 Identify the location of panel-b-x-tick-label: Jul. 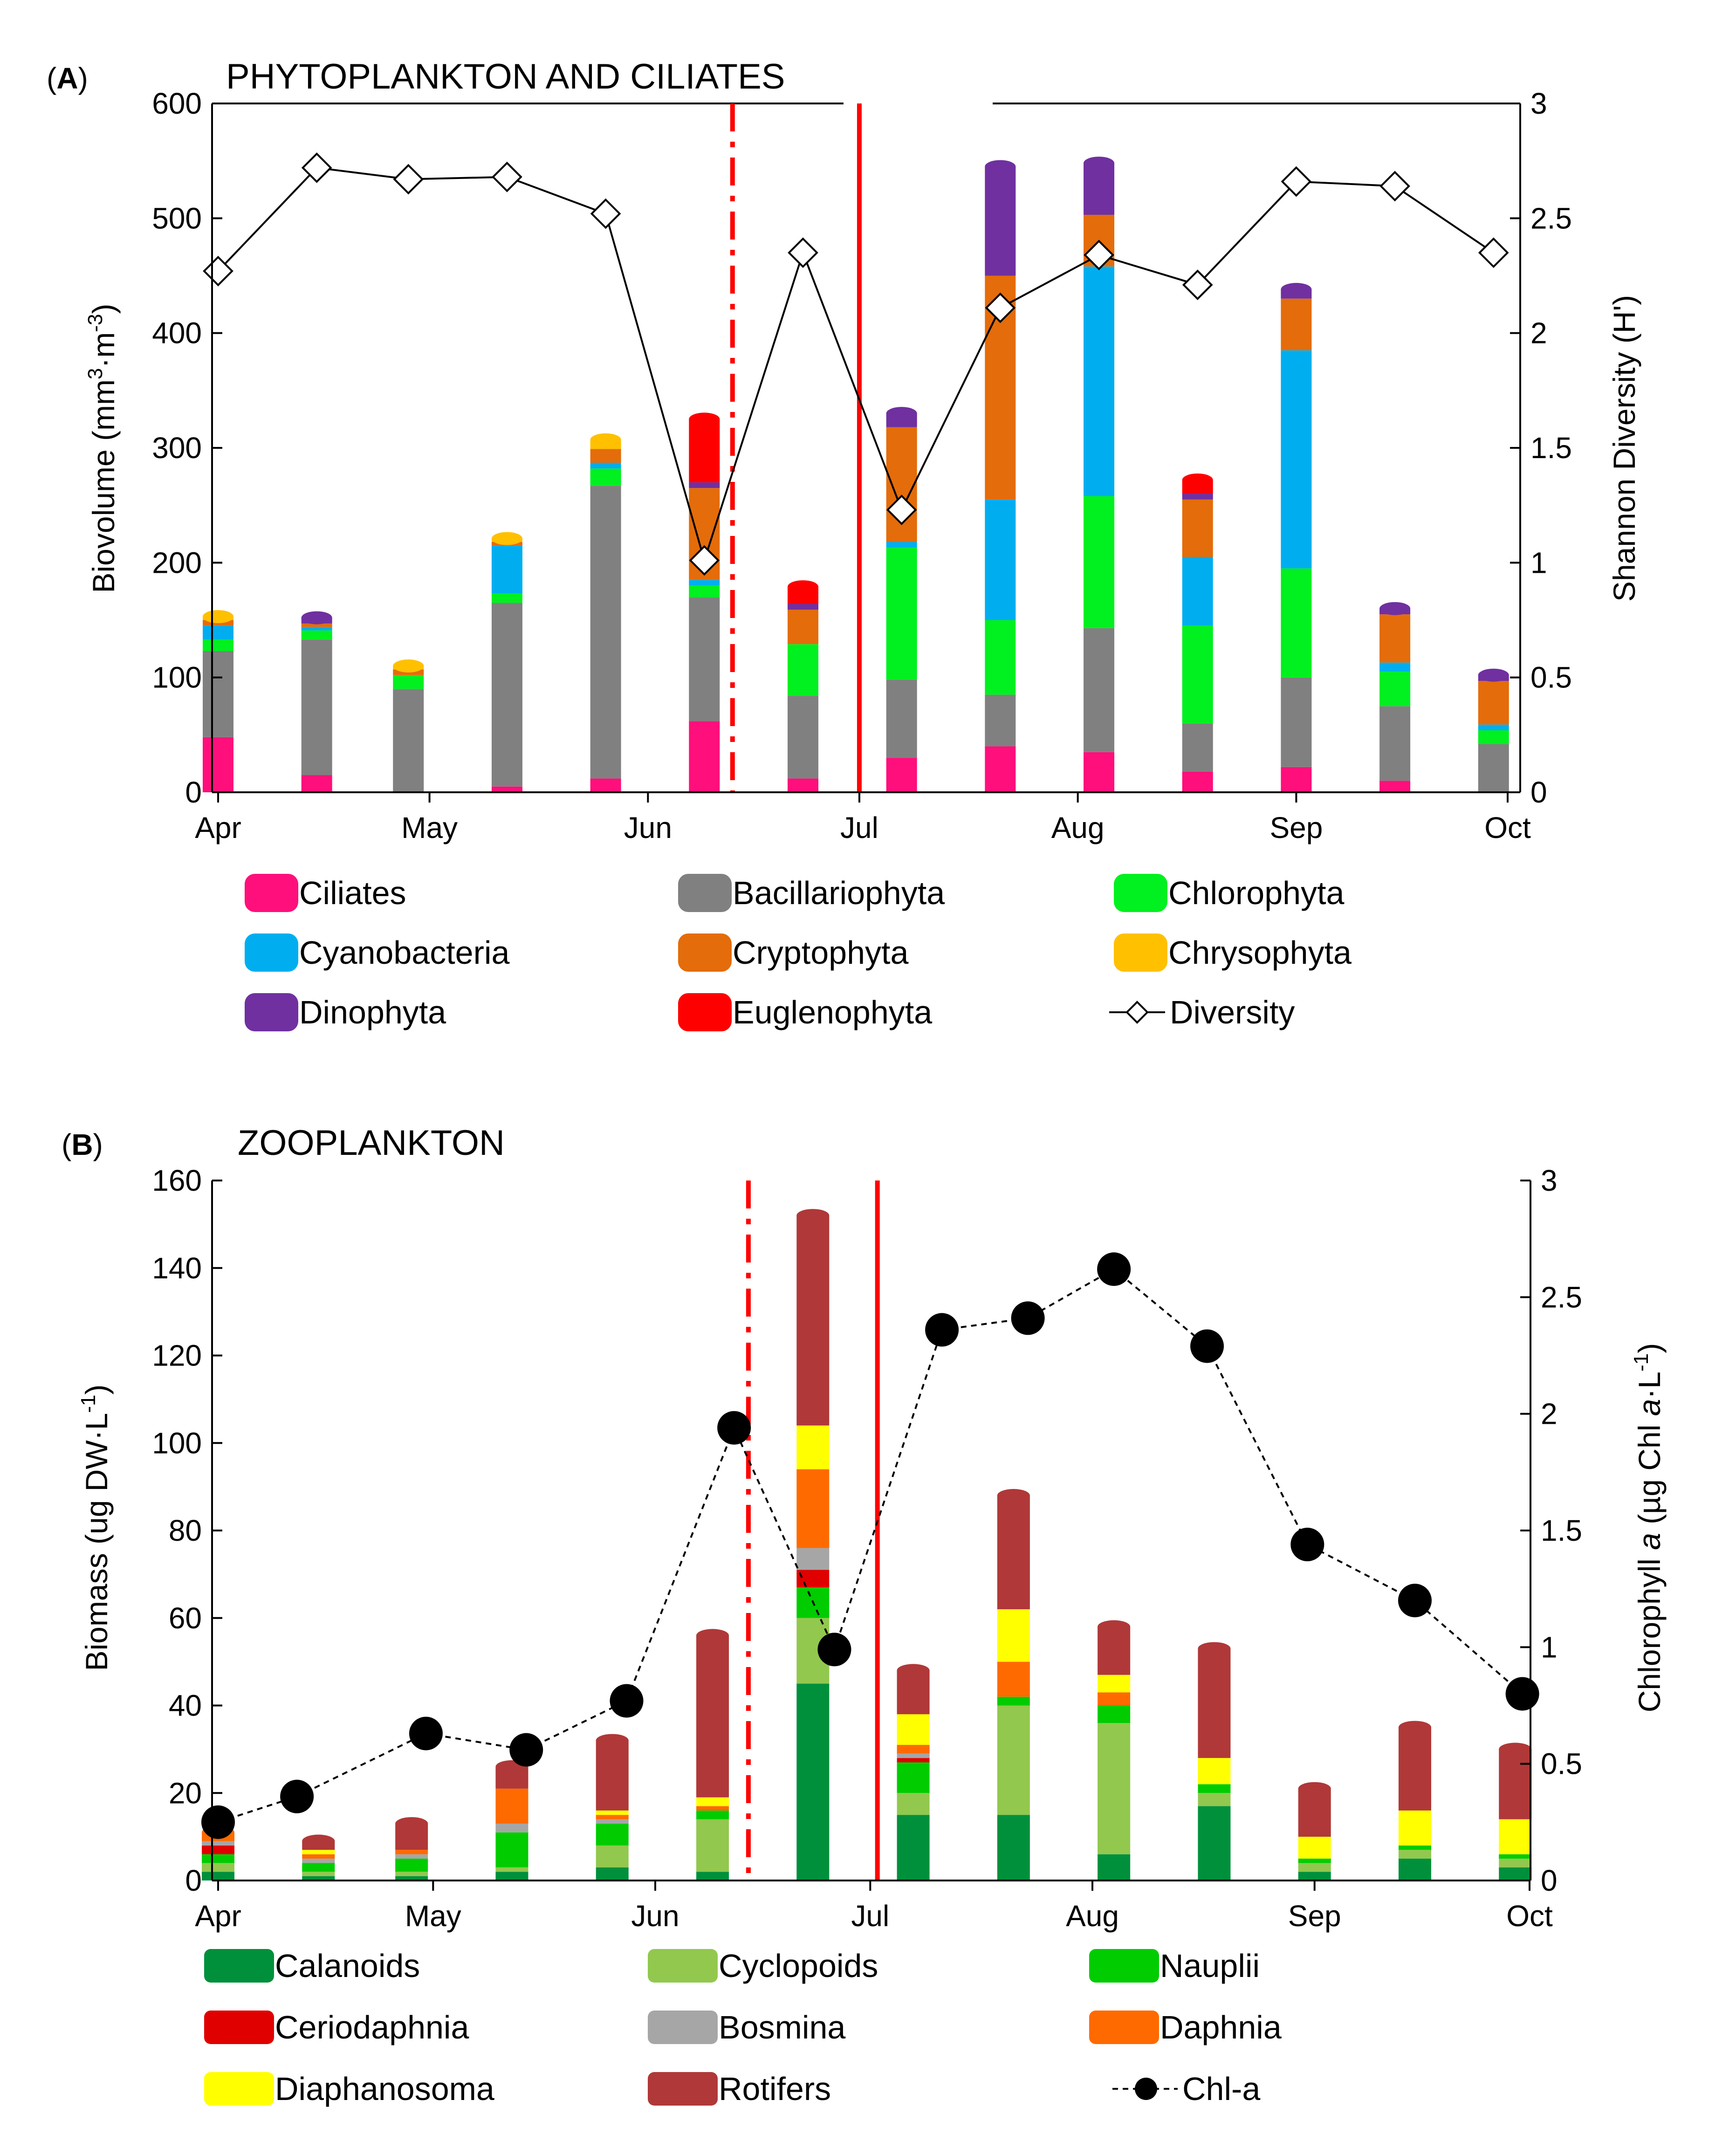
(870, 1916).